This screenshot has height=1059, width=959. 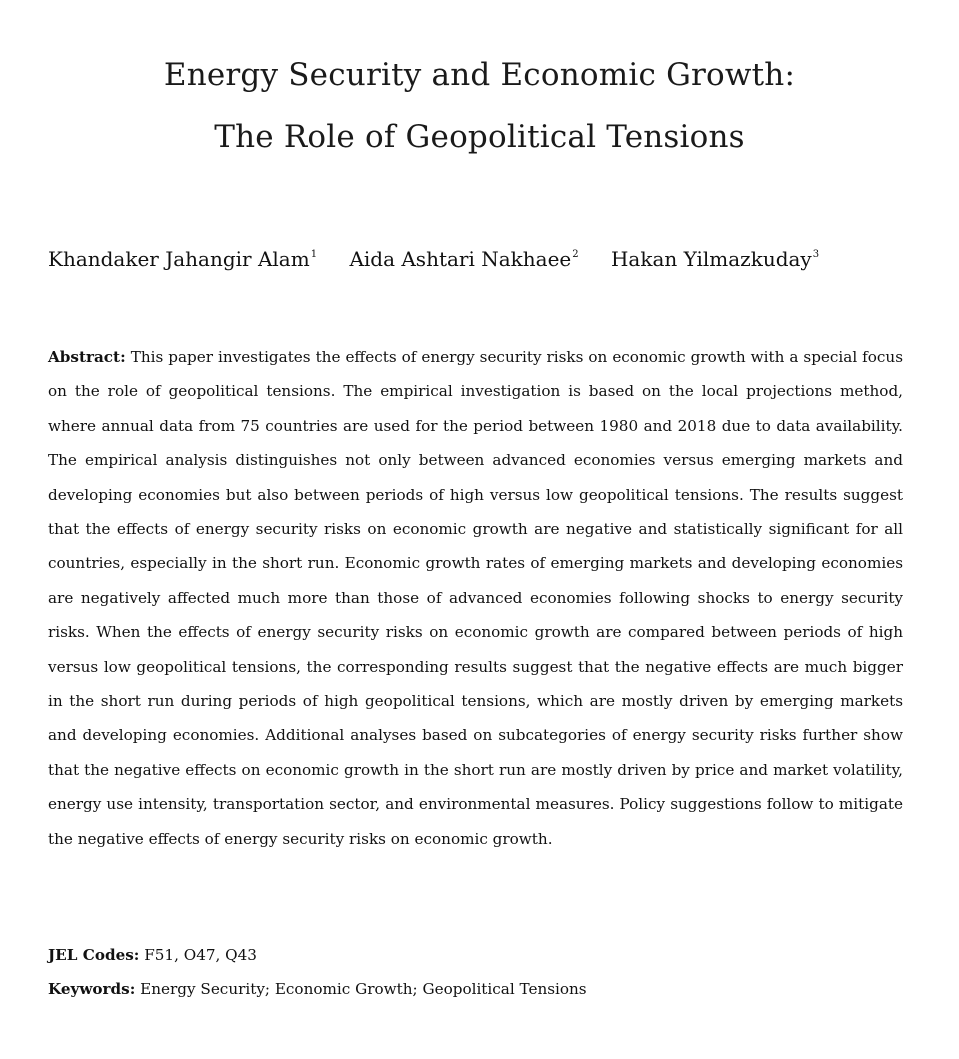 What do you see at coordinates (87, 357) in the screenshot?
I see `abstract-label: Abstract:` at bounding box center [87, 357].